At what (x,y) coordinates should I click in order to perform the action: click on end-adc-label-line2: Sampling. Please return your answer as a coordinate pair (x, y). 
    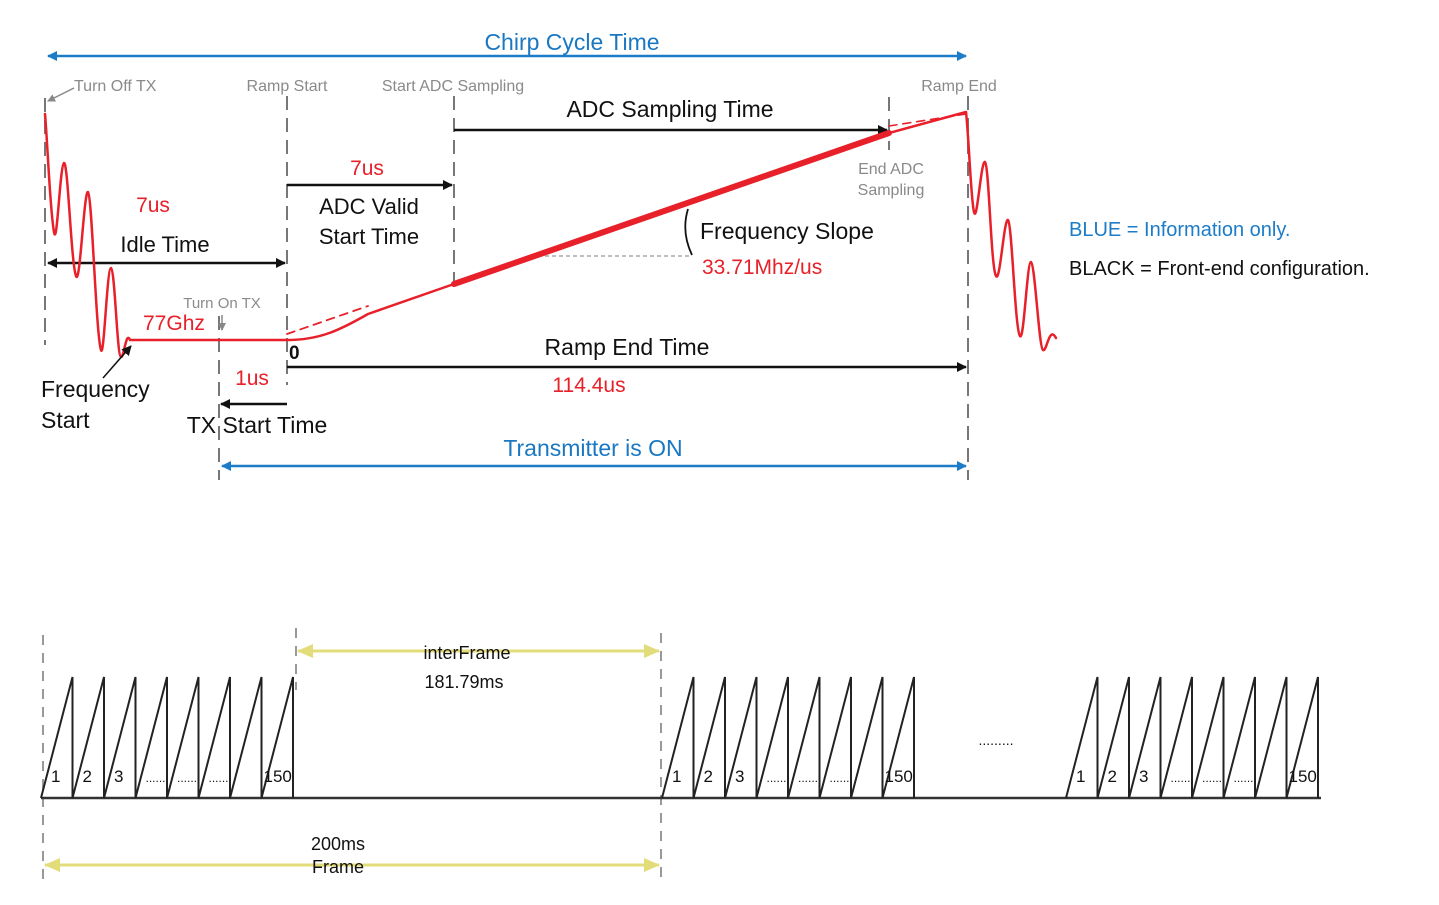
    Looking at the image, I should click on (891, 190).